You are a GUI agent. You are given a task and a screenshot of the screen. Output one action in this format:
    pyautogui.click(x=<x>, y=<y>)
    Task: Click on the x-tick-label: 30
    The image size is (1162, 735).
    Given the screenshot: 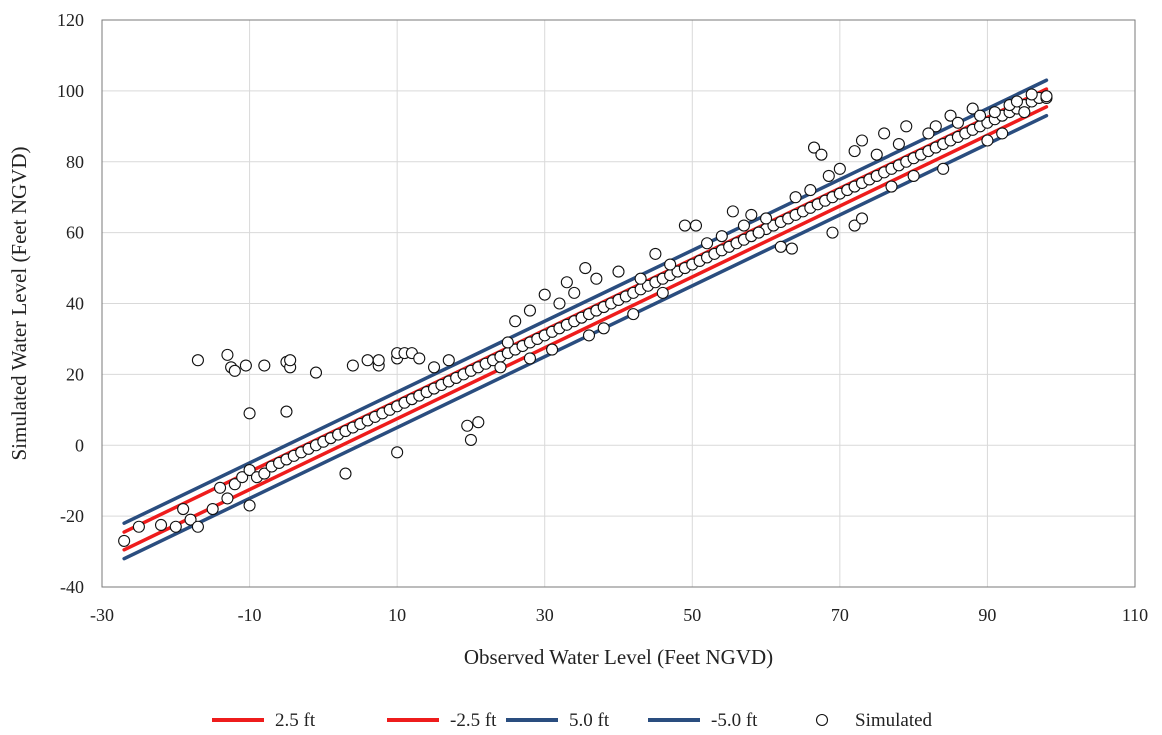 What is the action you would take?
    pyautogui.click(x=545, y=615)
    